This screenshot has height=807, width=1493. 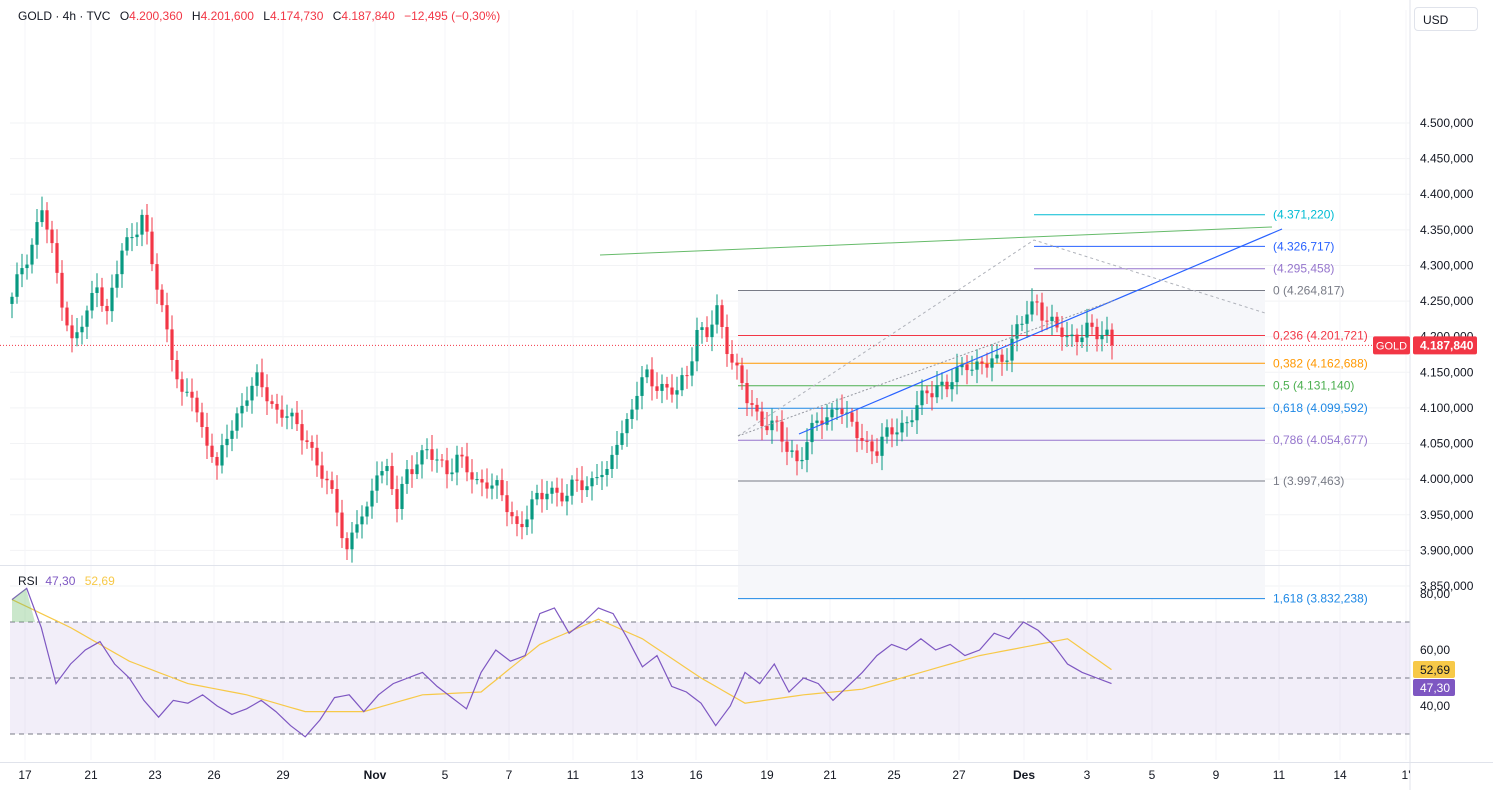 What do you see at coordinates (64, 16) in the screenshot?
I see `symbol-title: GOLD · 4h · TVC` at bounding box center [64, 16].